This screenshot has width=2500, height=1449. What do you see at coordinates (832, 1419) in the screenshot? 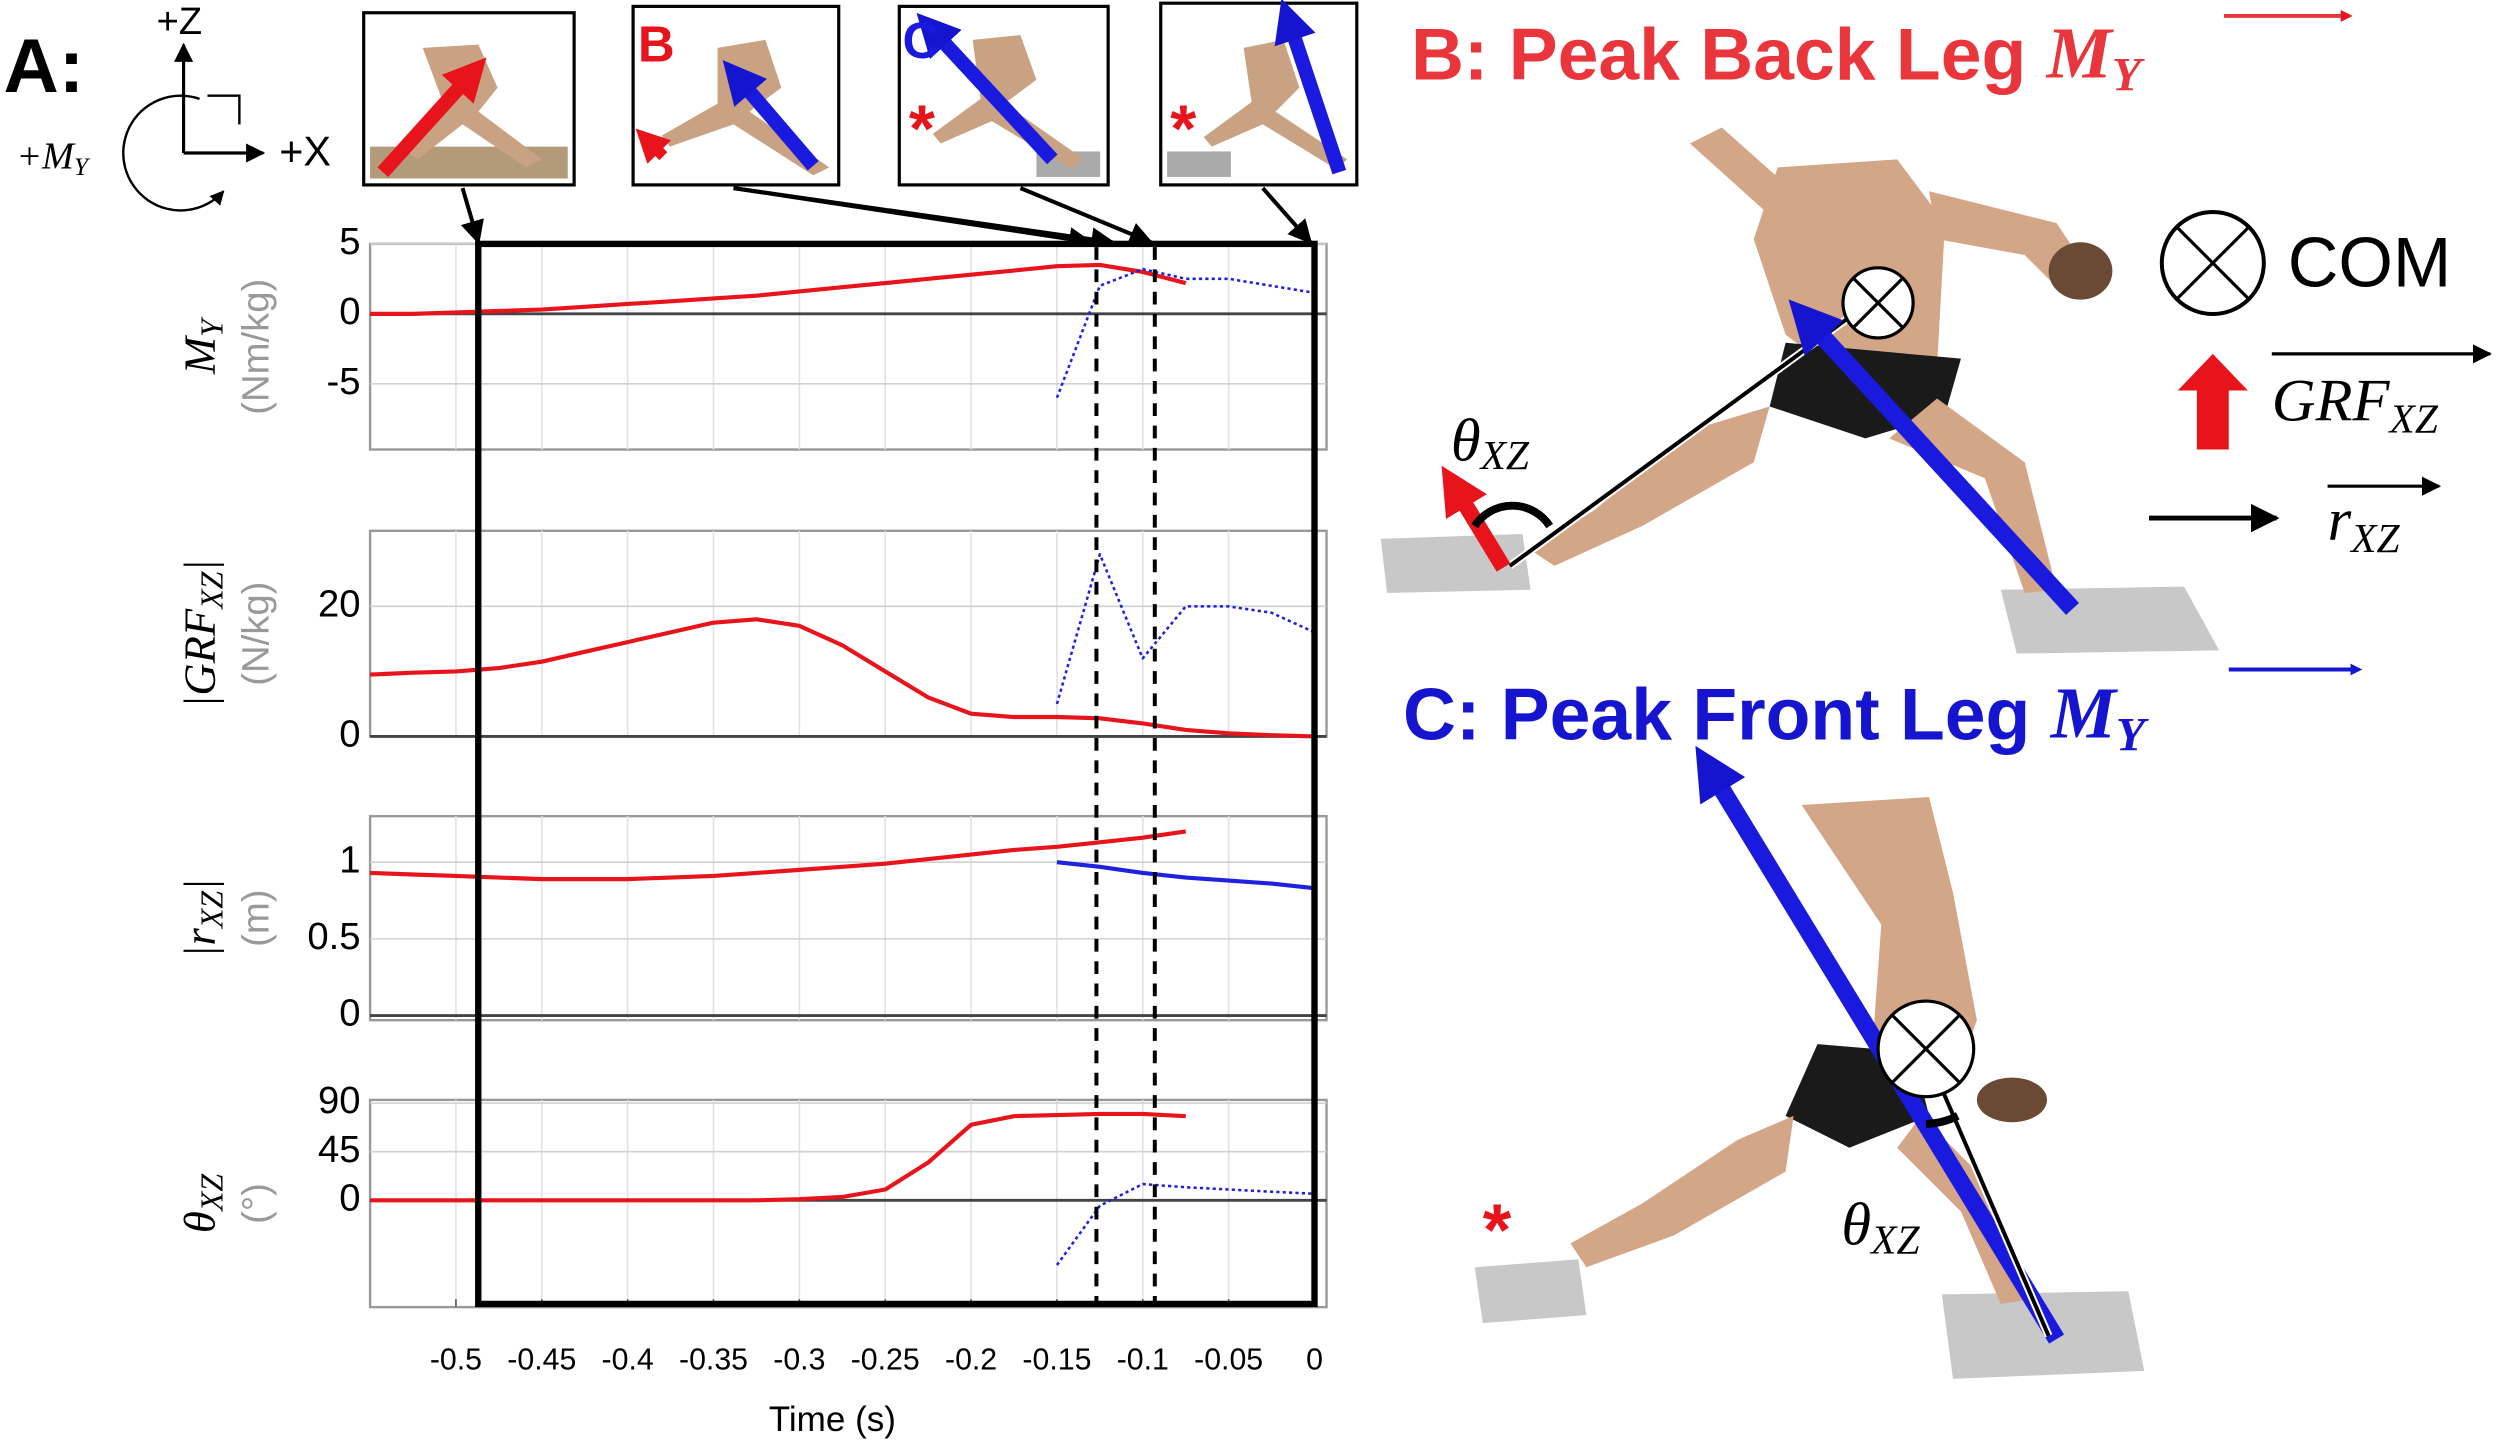
I see `x-axis-label: Time (s)` at bounding box center [832, 1419].